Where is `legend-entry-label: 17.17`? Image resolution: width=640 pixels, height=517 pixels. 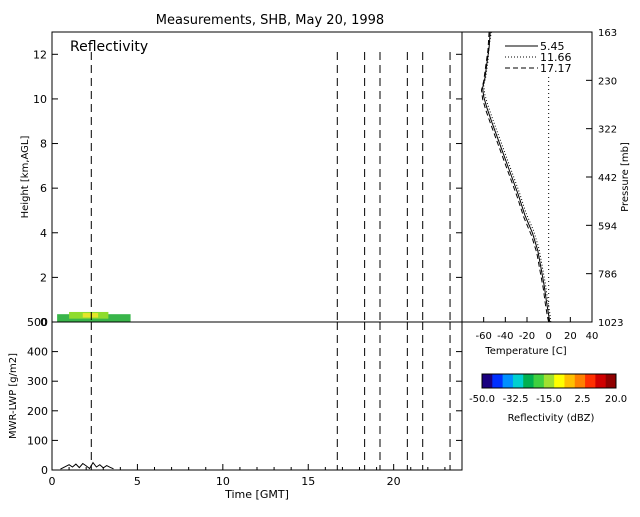
legend-entry-label: 17.17 is located at coordinates (556, 68).